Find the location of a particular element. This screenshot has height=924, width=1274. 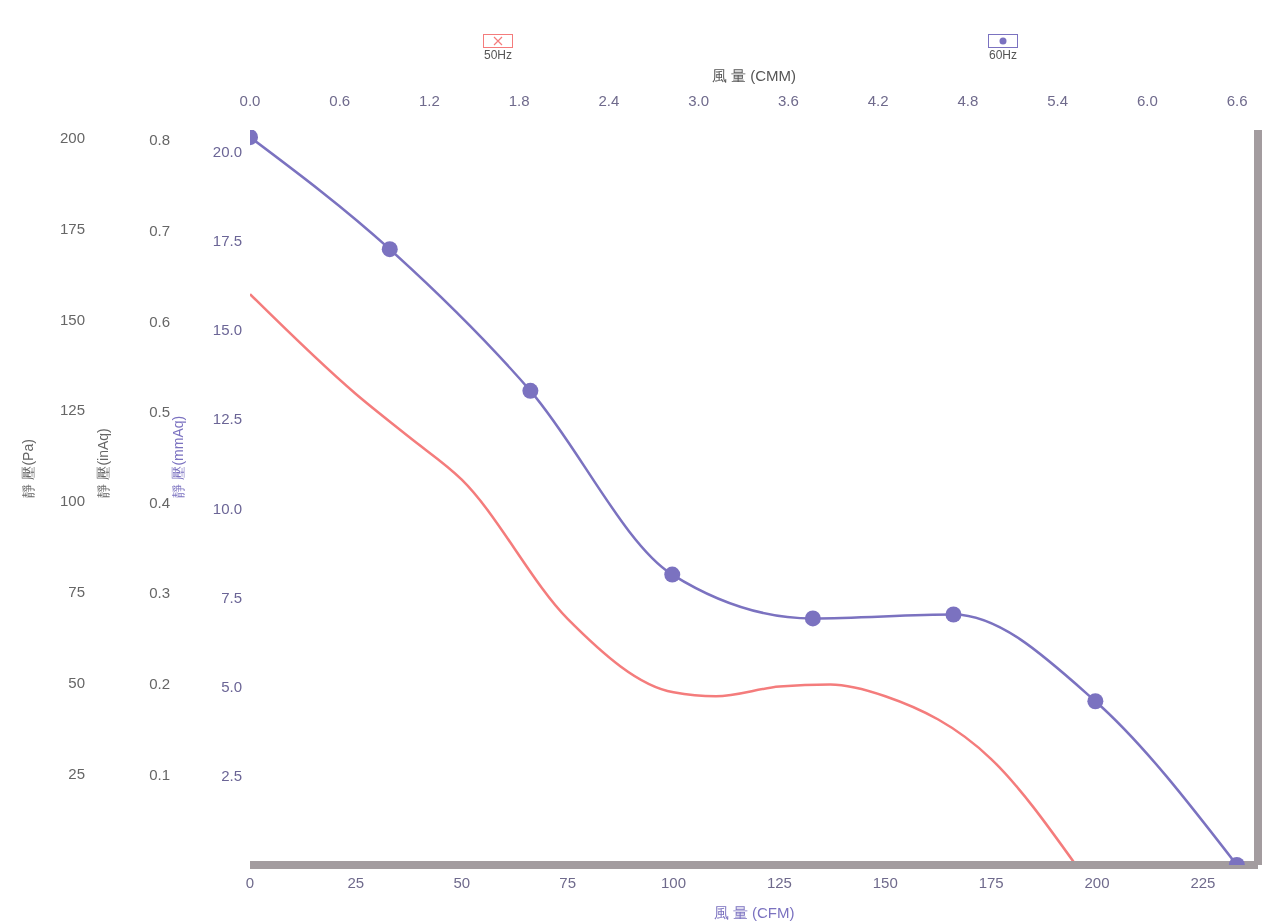

x-tick-label: 125 is located at coordinates (779, 882).